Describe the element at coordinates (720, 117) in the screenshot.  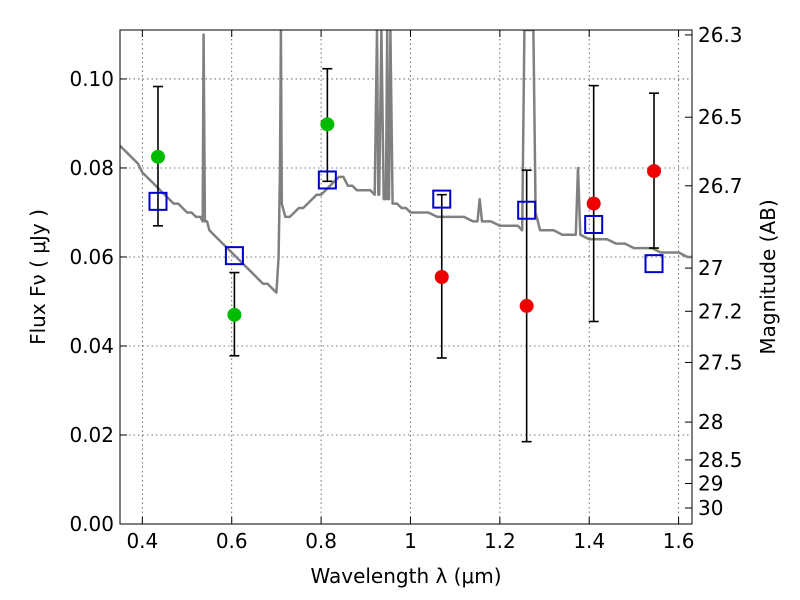
I see `magnitude-tick-label: 26.5` at that location.